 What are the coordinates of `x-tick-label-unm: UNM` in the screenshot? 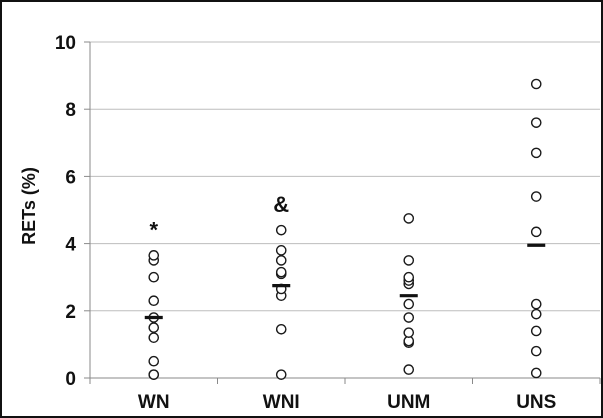 It's located at (408, 402).